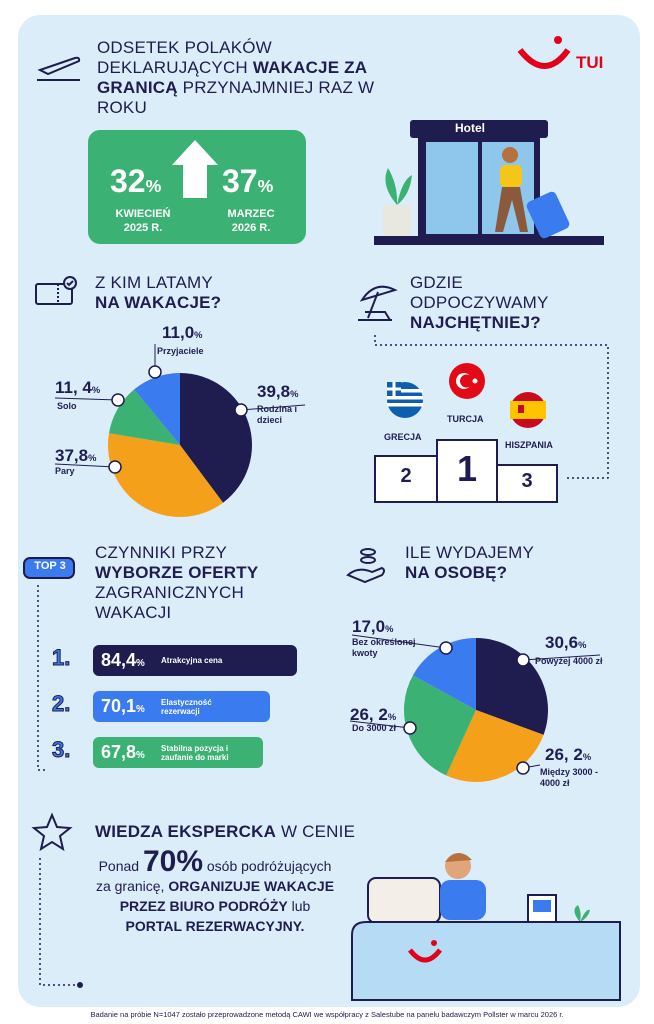  Describe the element at coordinates (403, 437) in the screenshot. I see `country-name: GRECJA` at that location.